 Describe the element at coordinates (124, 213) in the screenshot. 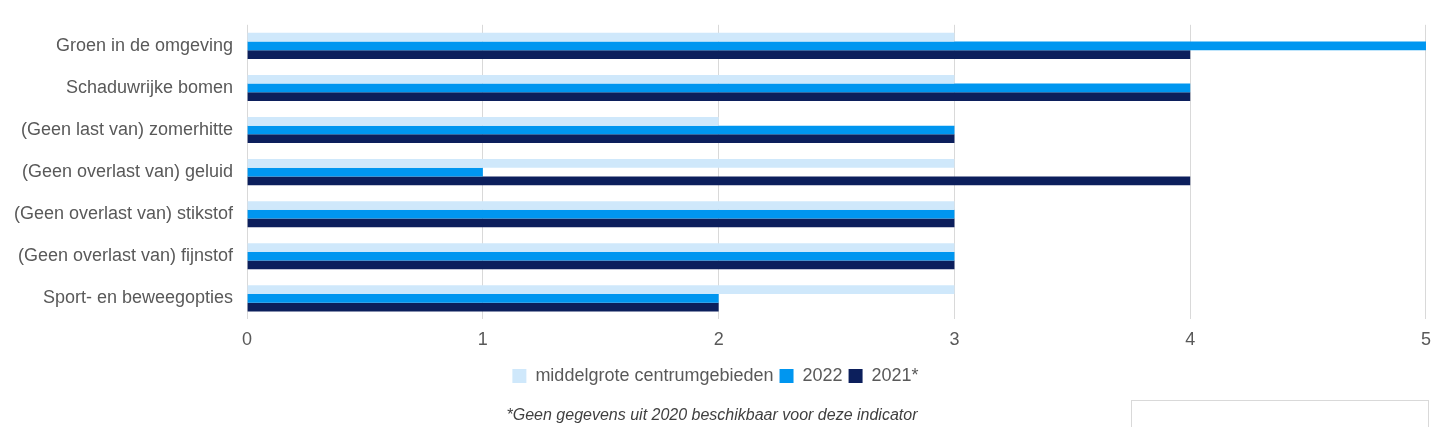

I see `y-tick-label: (Geen overlast van) stikstof` at that location.